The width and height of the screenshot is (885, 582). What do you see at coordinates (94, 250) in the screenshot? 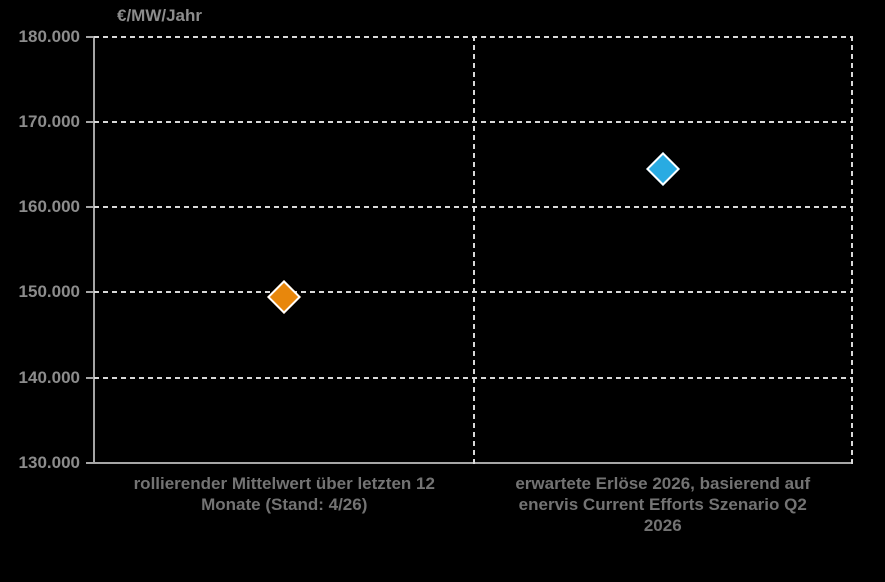
I see `y-axis-line` at bounding box center [94, 250].